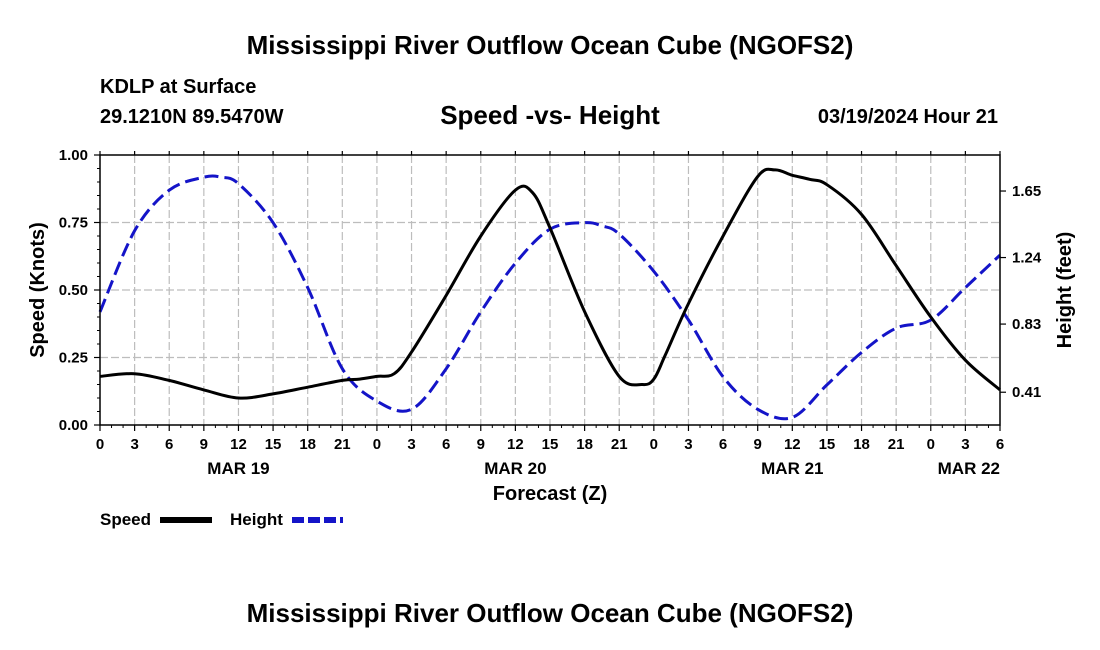  What do you see at coordinates (38, 290) in the screenshot?
I see `y-axis-title: Speed (Knots)` at bounding box center [38, 290].